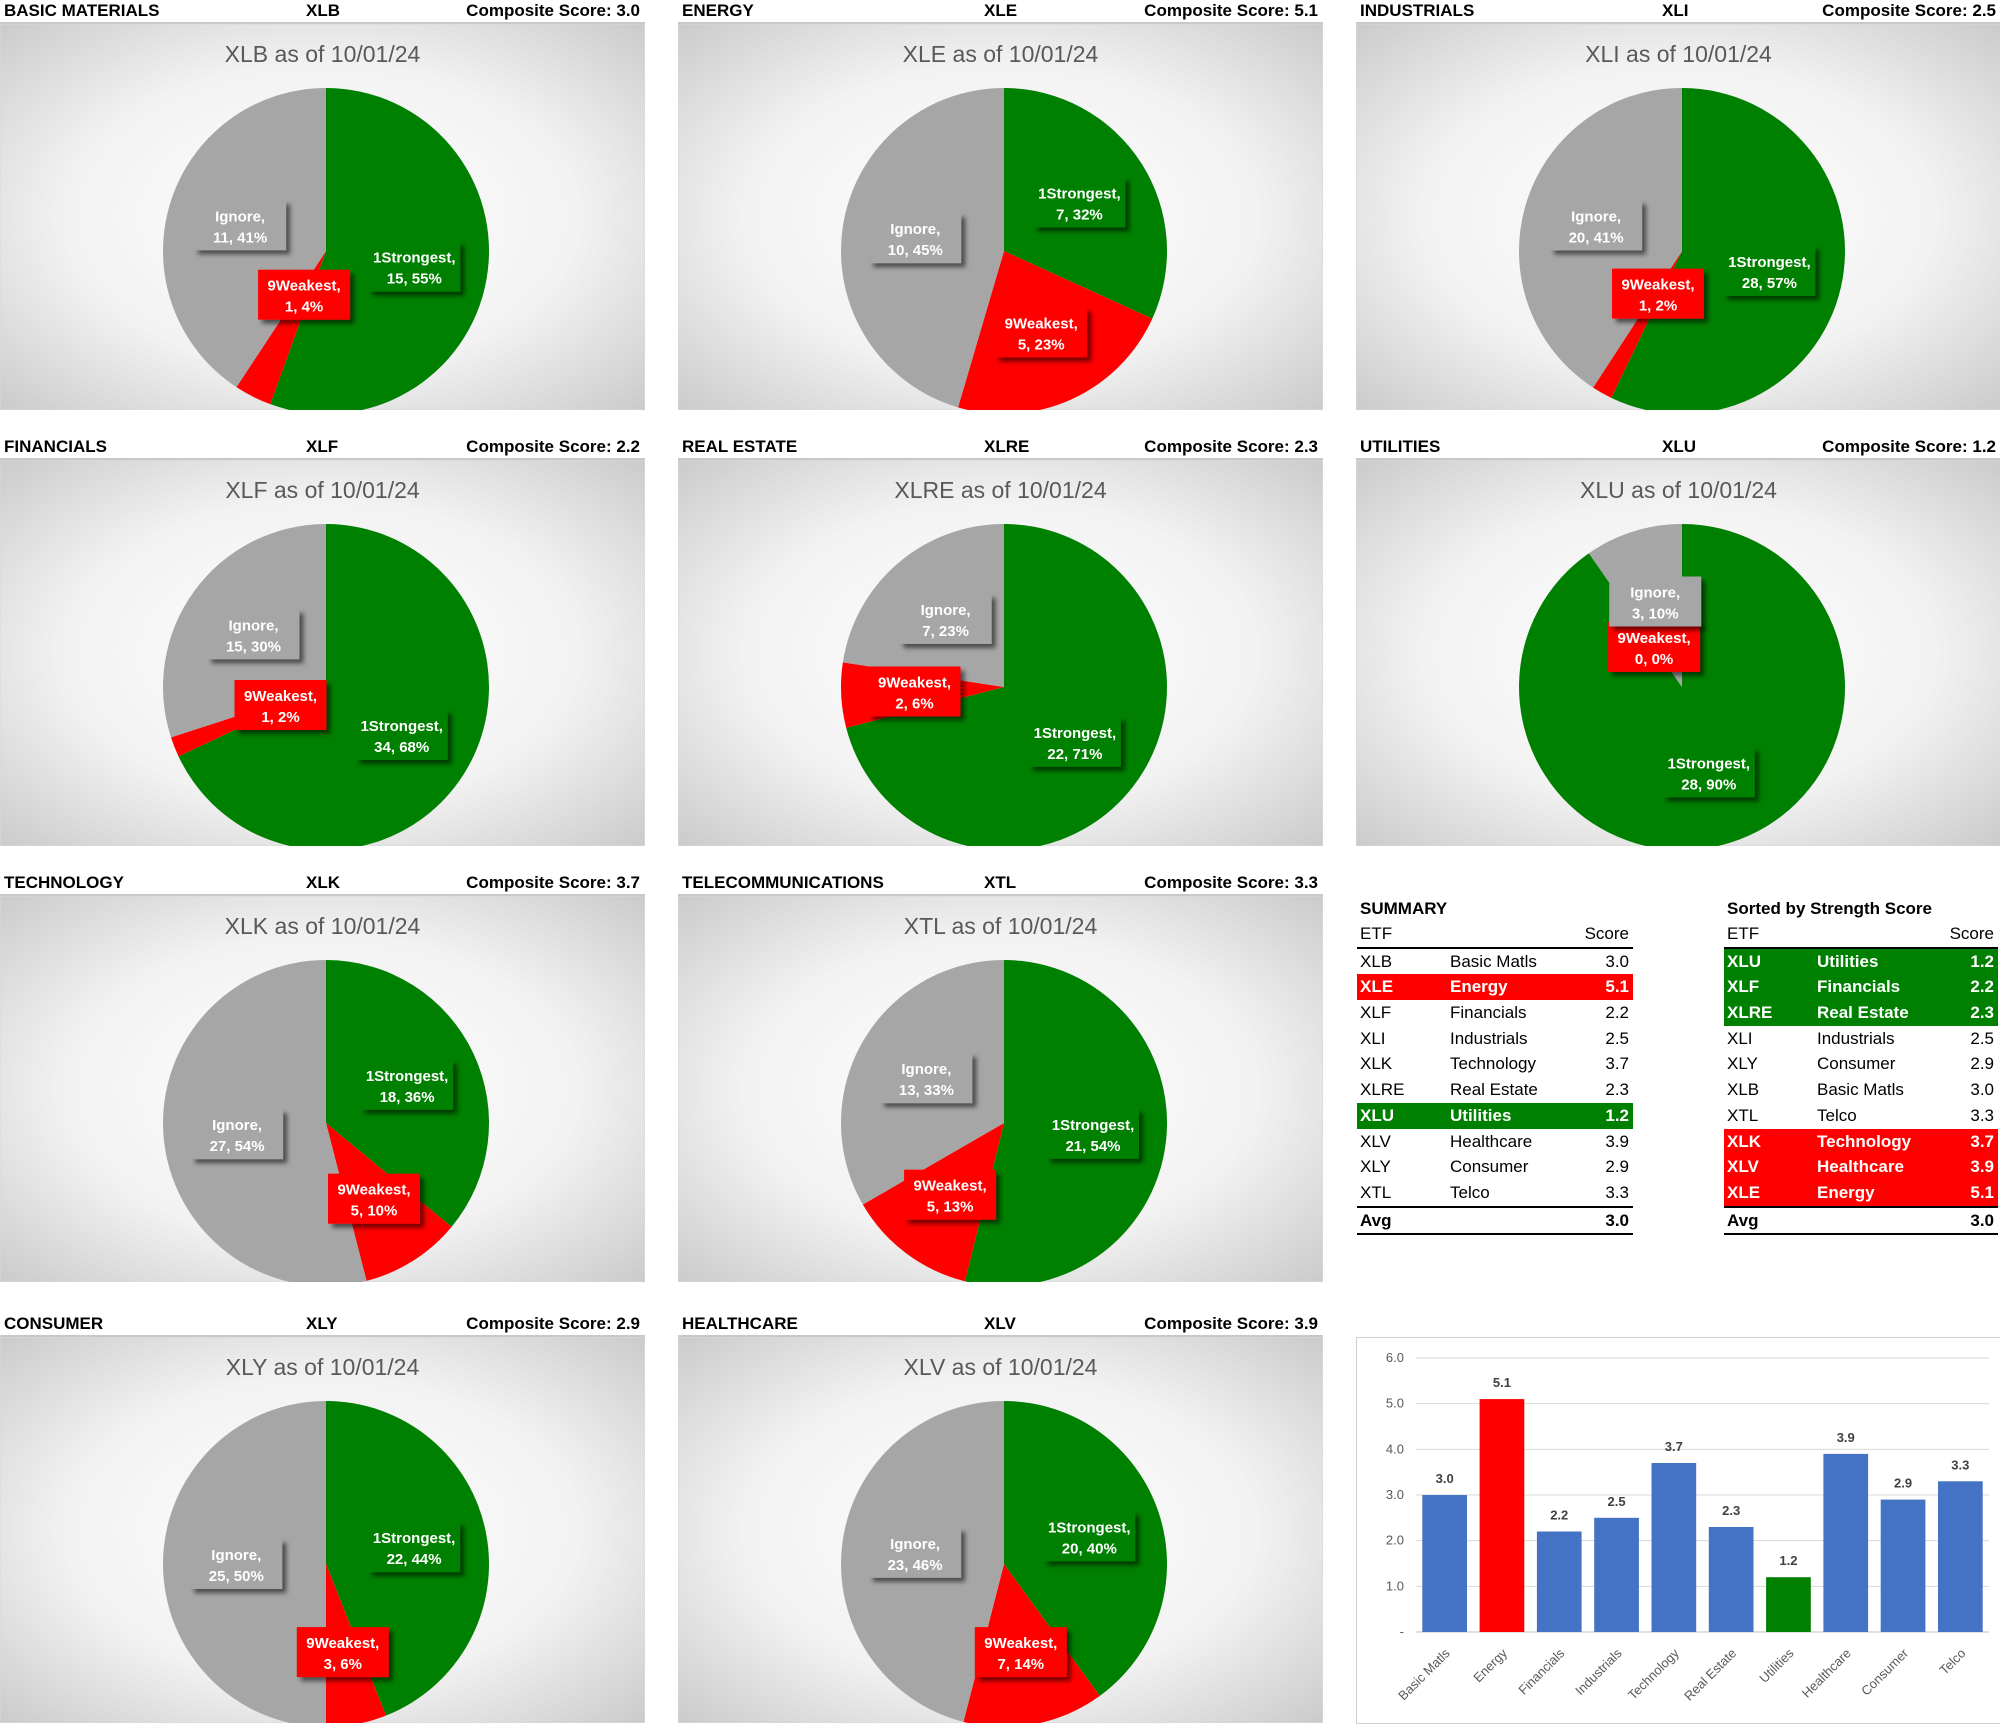 The image size is (2000, 1728). Describe the element at coordinates (1740, 1038) in the screenshot. I see `etf-cell: XLI` at that location.